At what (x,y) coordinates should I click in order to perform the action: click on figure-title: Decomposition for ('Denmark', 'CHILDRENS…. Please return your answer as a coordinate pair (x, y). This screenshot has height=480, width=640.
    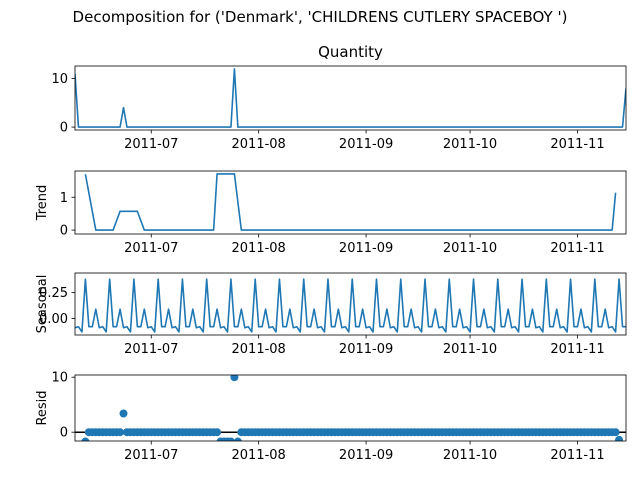
    Looking at the image, I should click on (320, 17).